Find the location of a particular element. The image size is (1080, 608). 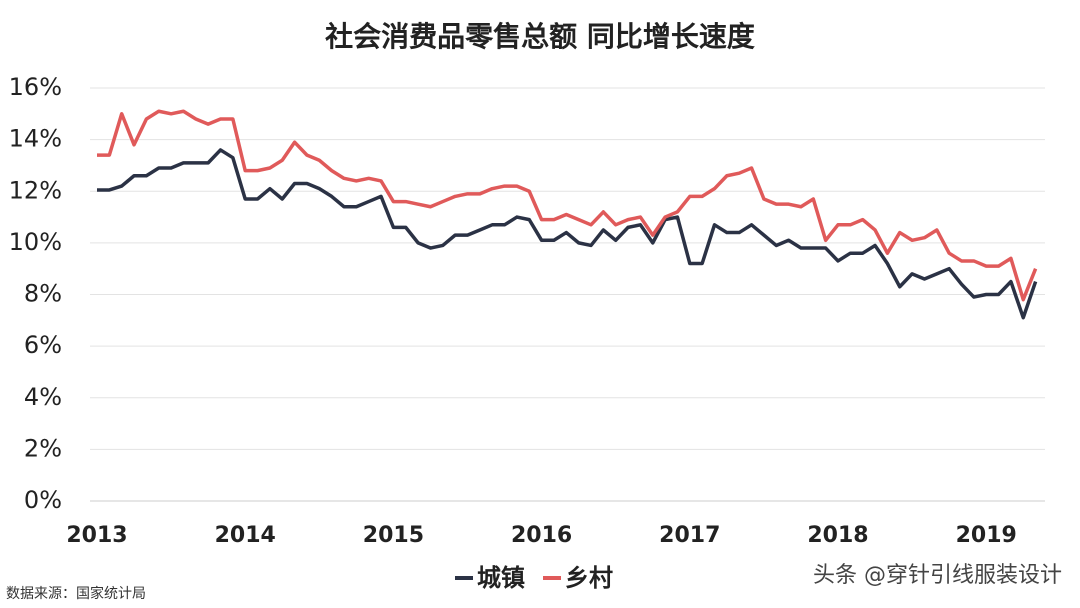

x-tick-label: 2016 is located at coordinates (541, 535).